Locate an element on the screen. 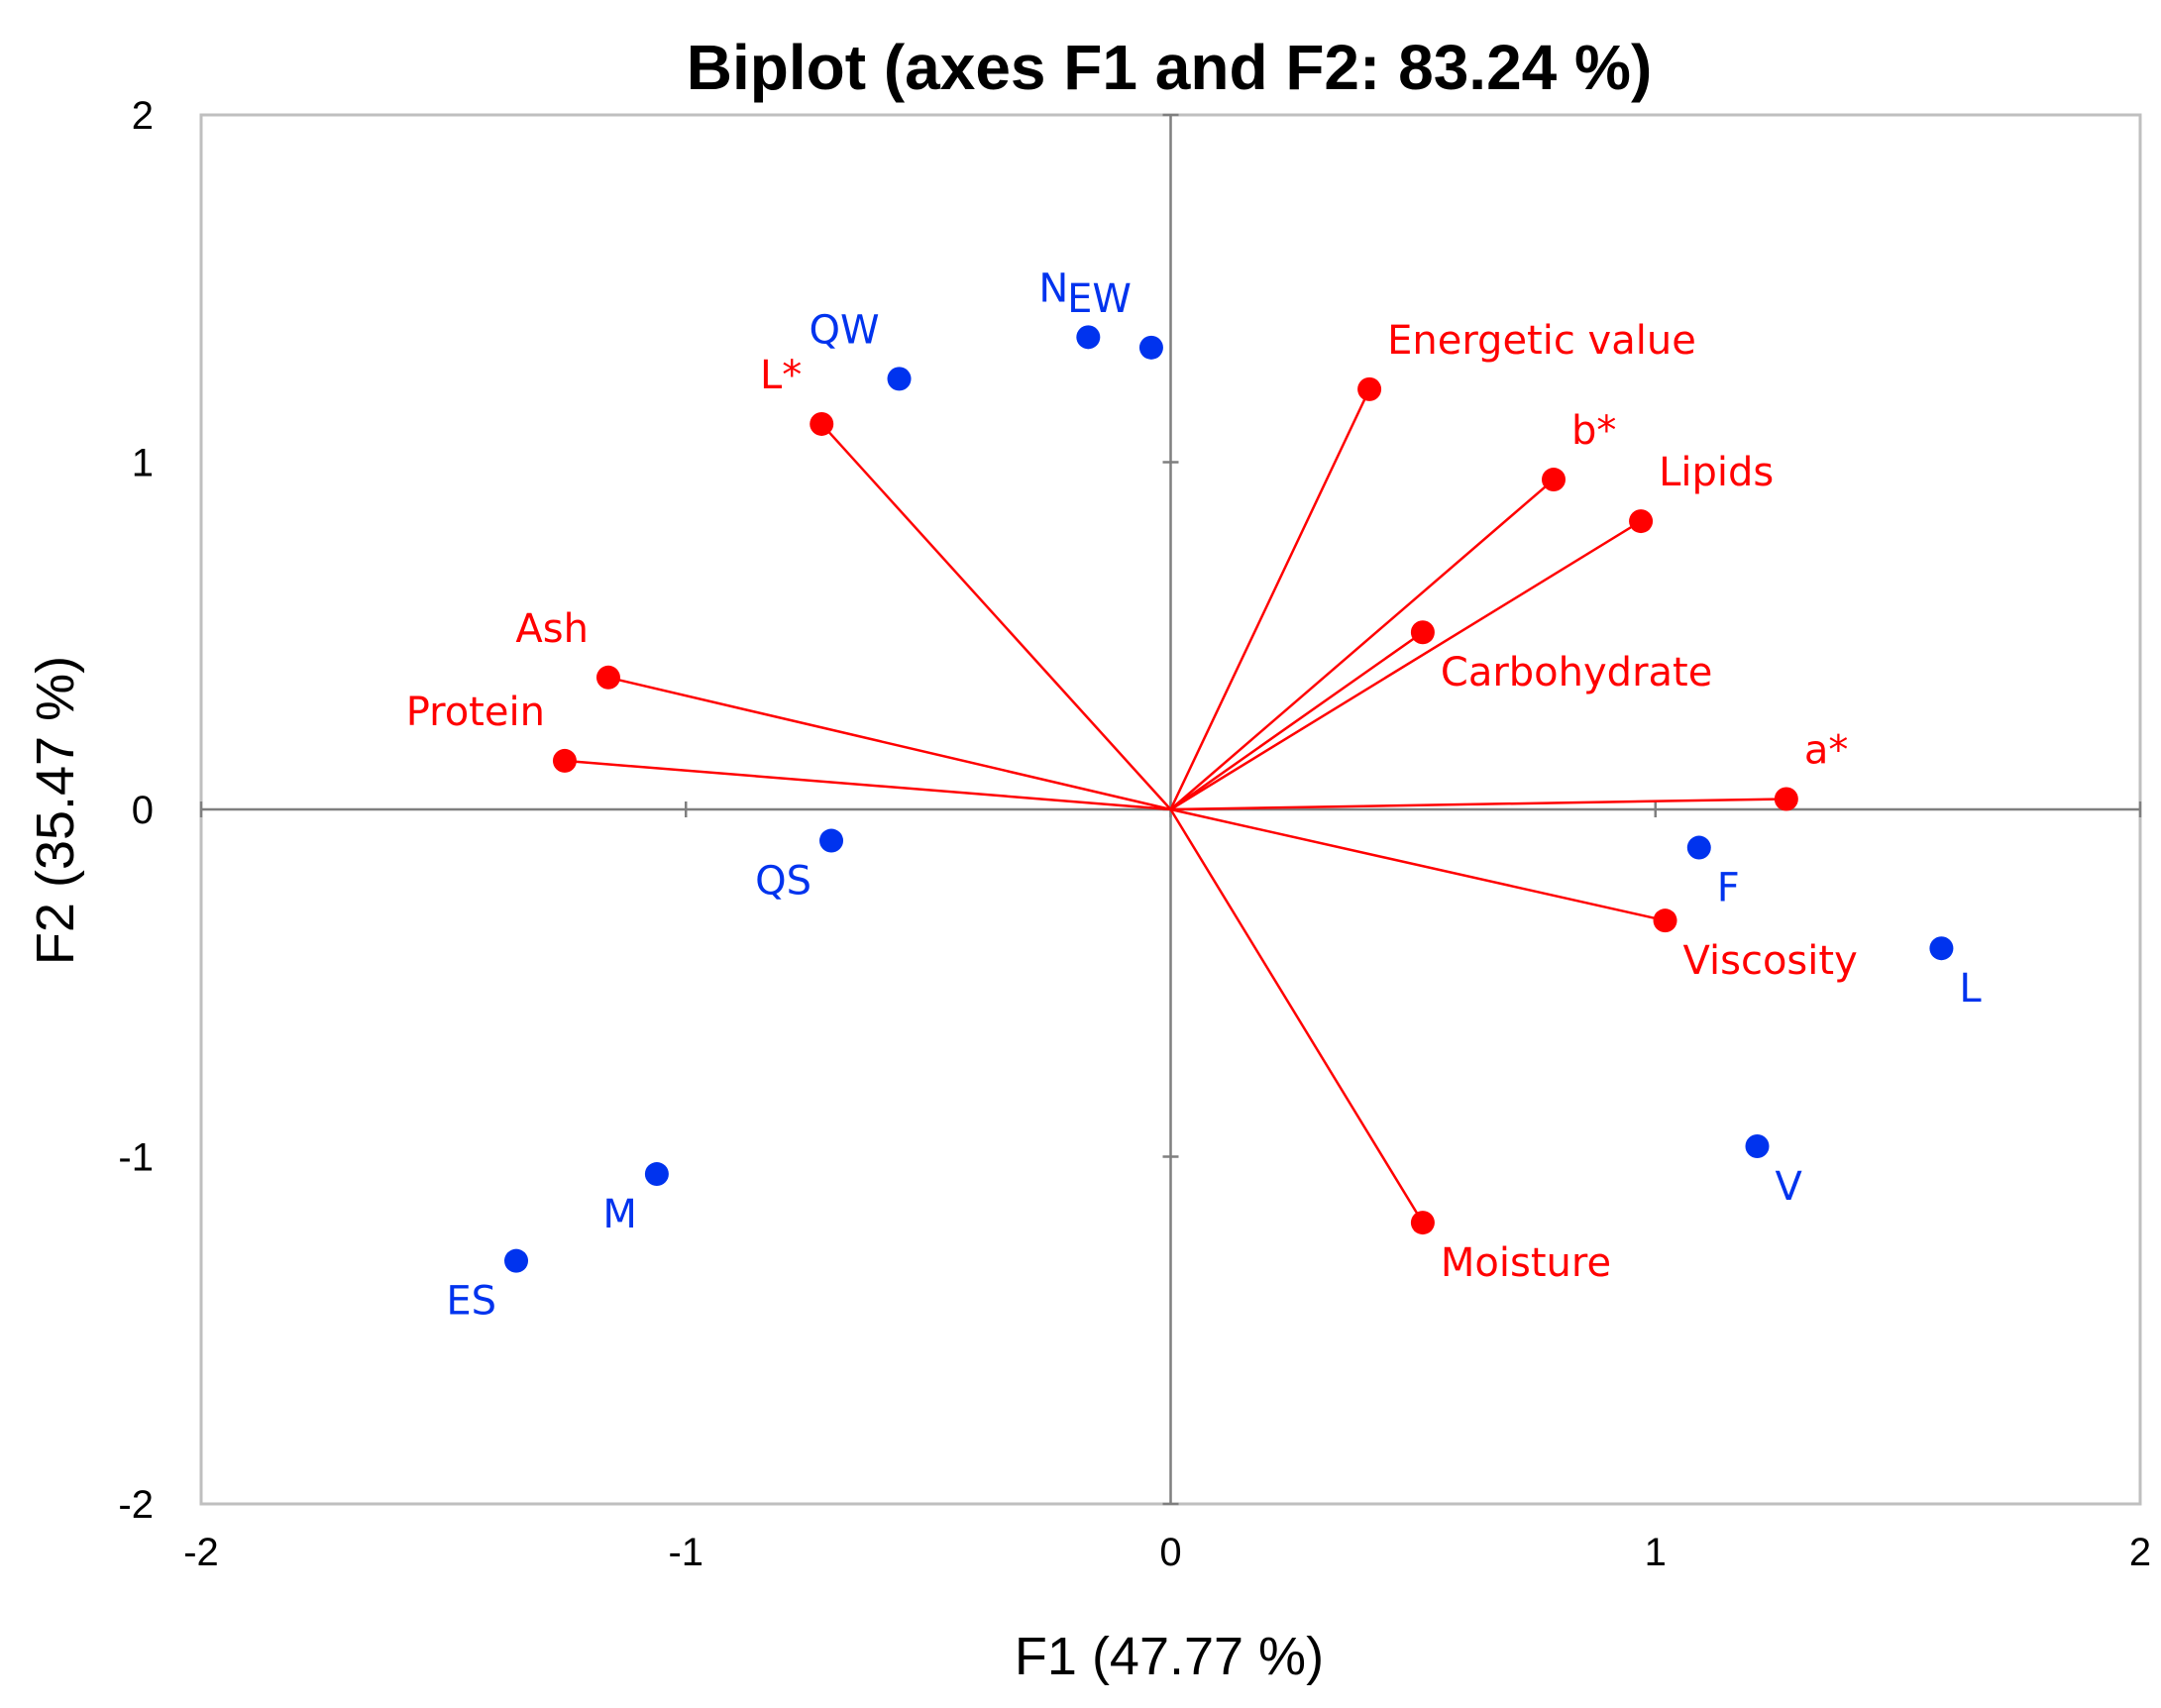  point-v is located at coordinates (1757, 1145).